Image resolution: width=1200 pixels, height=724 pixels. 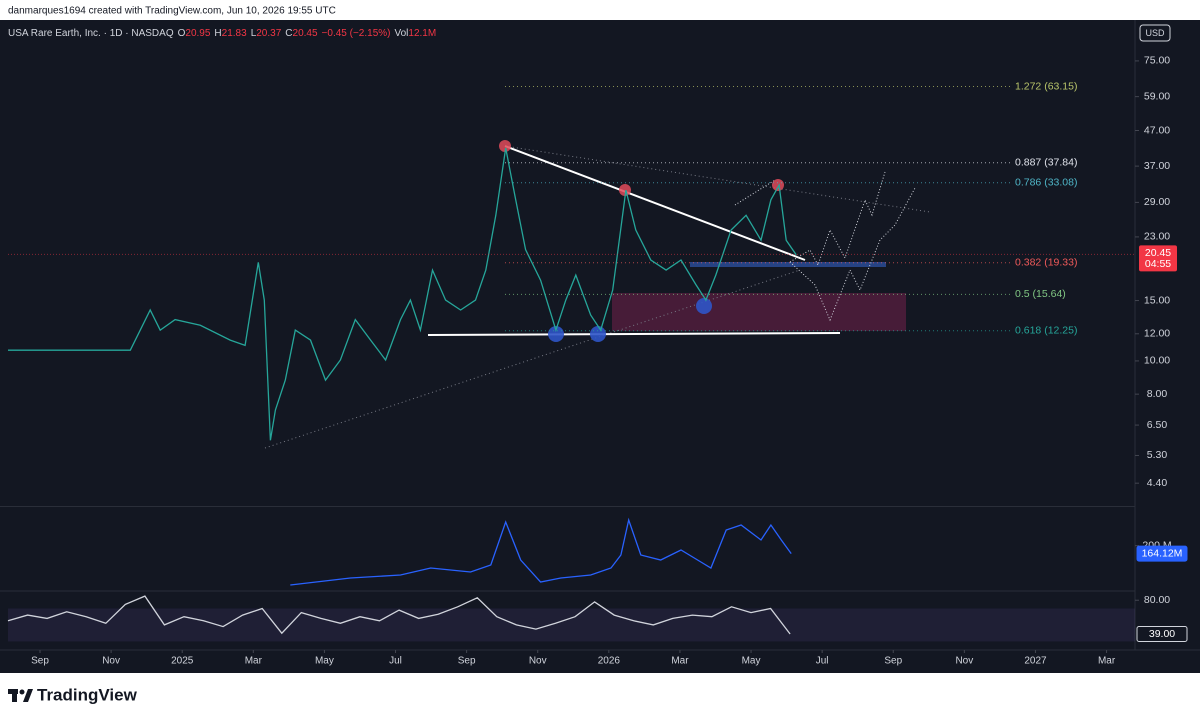 I want to click on symbol: USA Rare Earth, Inc. · 1D · NASDAQ, so click(x=91, y=33).